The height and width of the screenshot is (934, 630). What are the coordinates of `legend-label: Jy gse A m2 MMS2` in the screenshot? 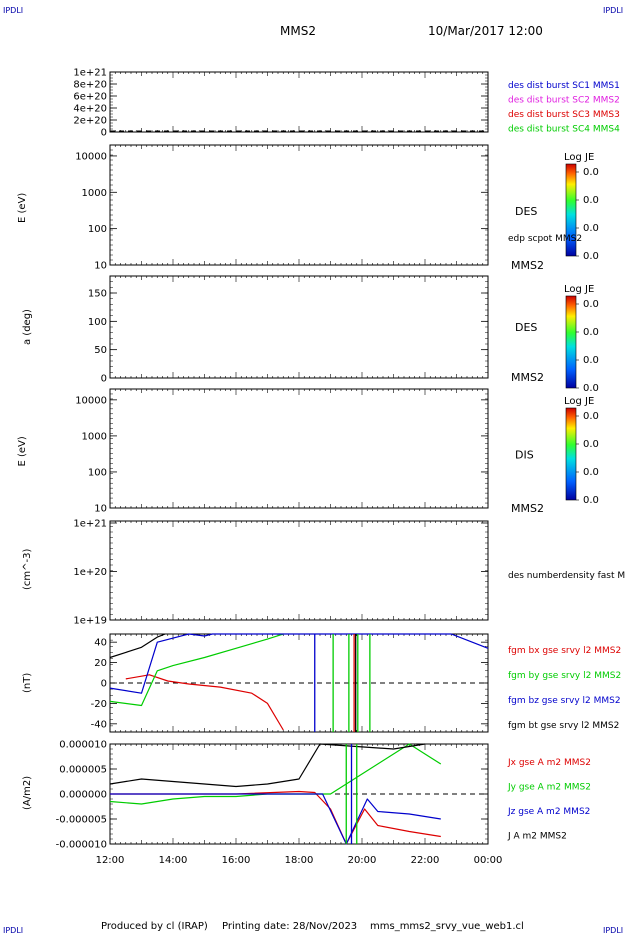 It's located at (549, 788).